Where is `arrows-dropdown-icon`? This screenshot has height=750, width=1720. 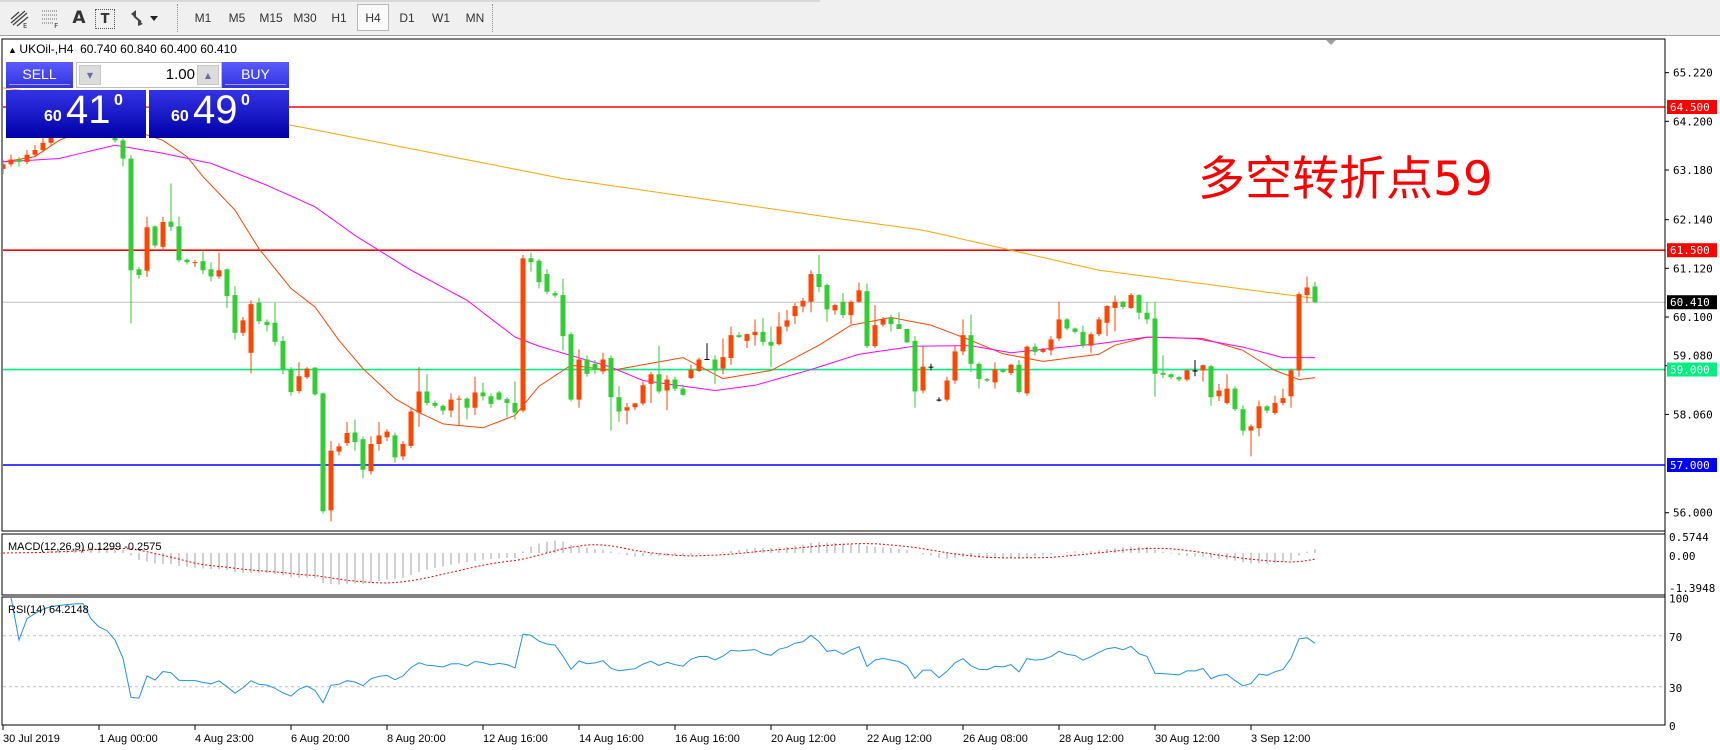 arrows-dropdown-icon is located at coordinates (144, 18).